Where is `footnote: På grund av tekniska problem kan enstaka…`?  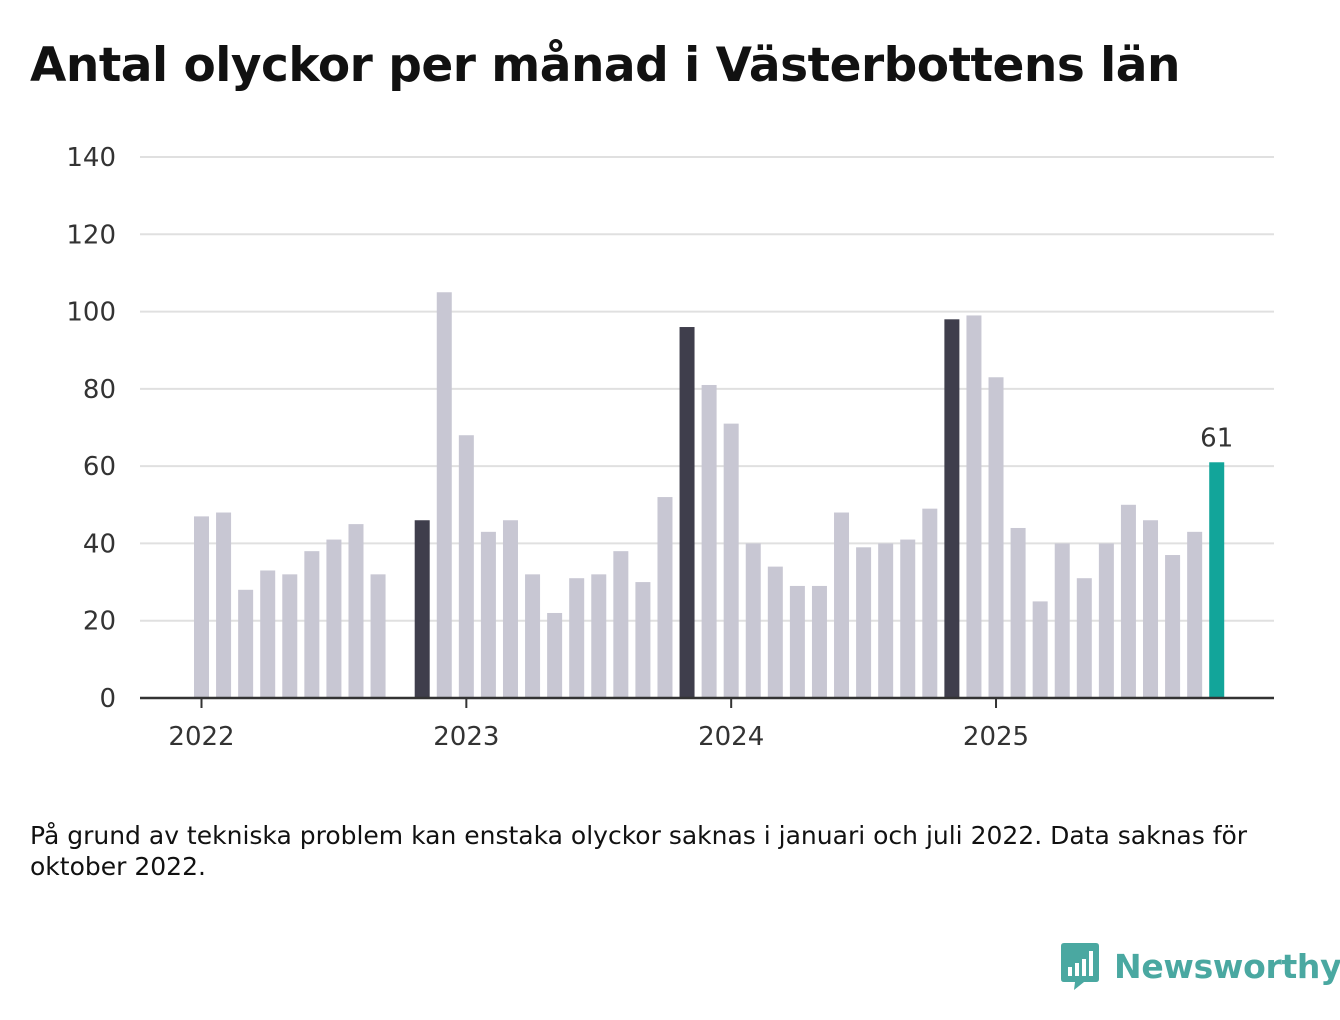
footnote: På grund av tekniska problem kan enstaka… is located at coordinates (639, 851).